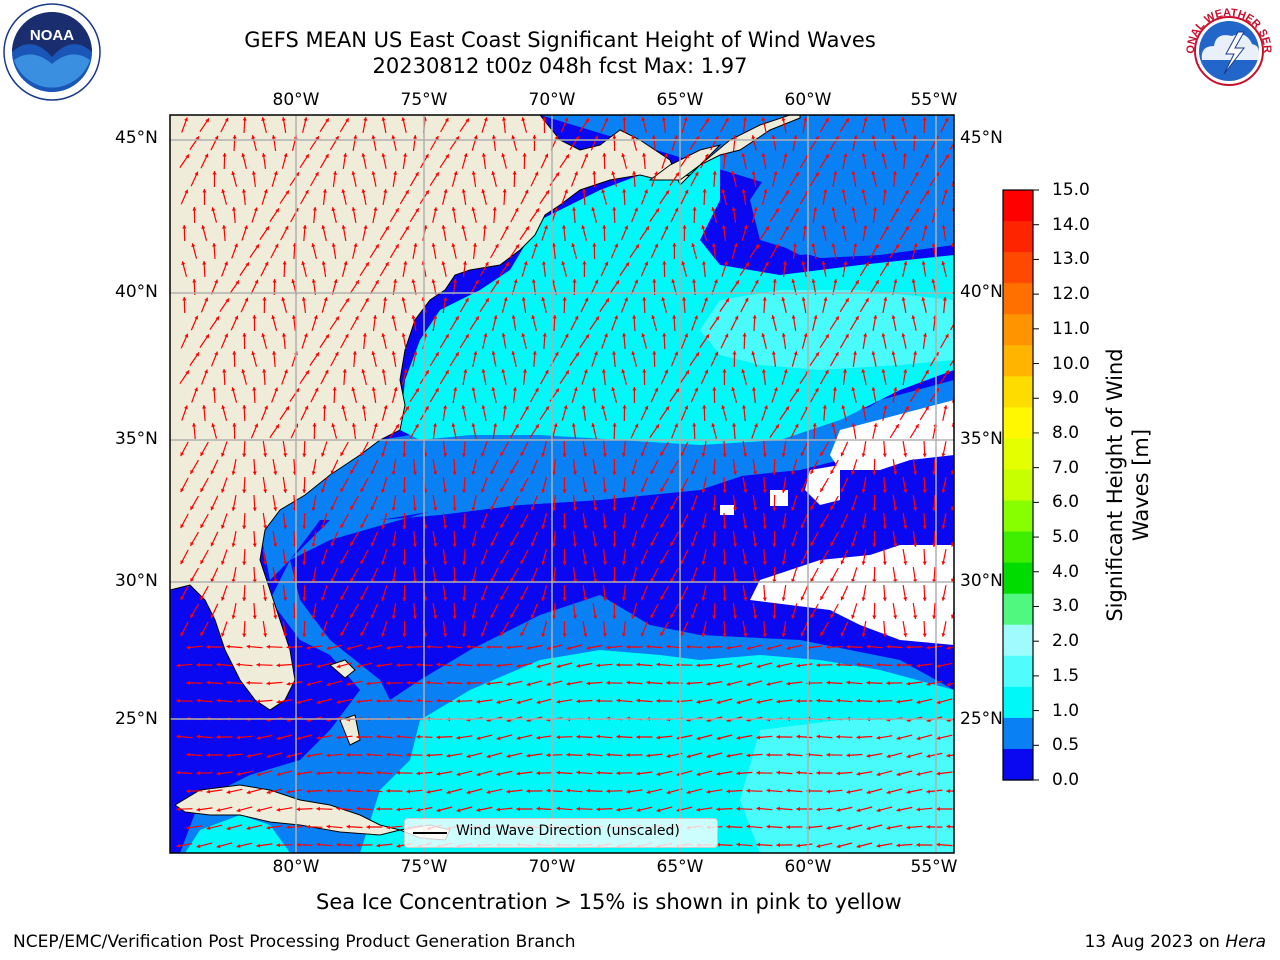 This screenshot has width=1280, height=960. I want to click on wave-arrow, so click(951, 146).